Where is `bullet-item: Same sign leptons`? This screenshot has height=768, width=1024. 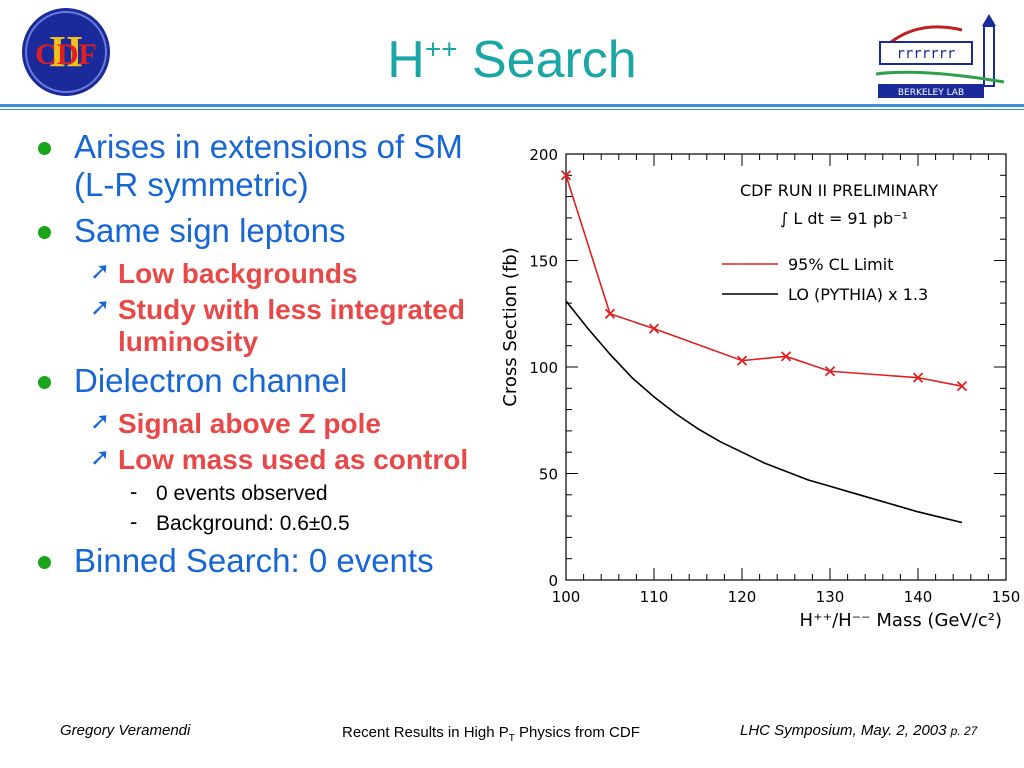
bullet-item: Same sign leptons is located at coordinates (270, 231).